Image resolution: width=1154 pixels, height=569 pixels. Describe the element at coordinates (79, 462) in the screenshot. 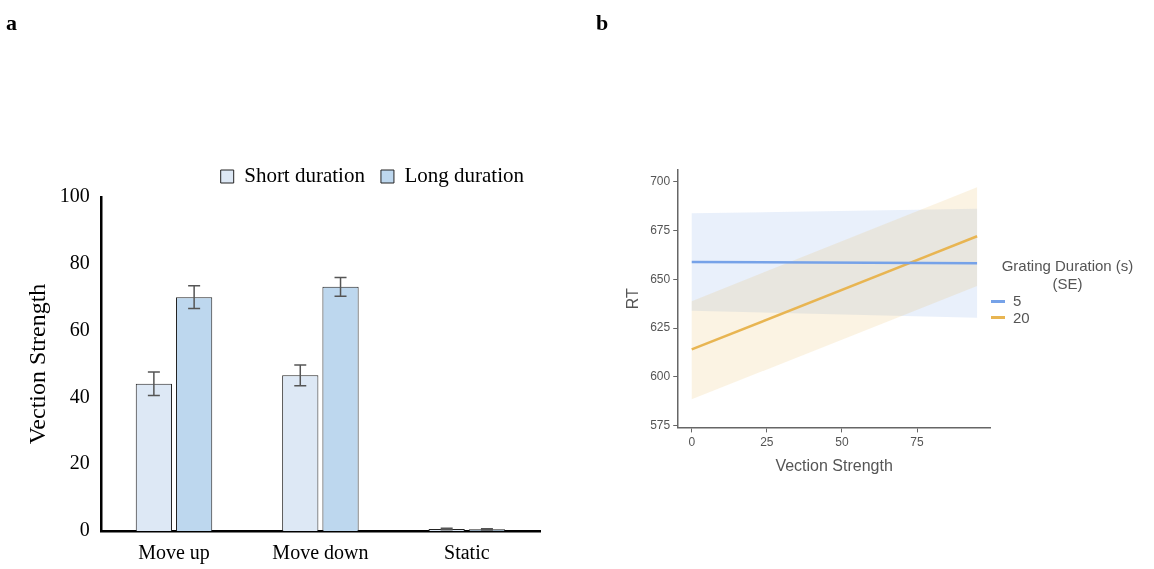

I see `y-tick-label: 20` at that location.